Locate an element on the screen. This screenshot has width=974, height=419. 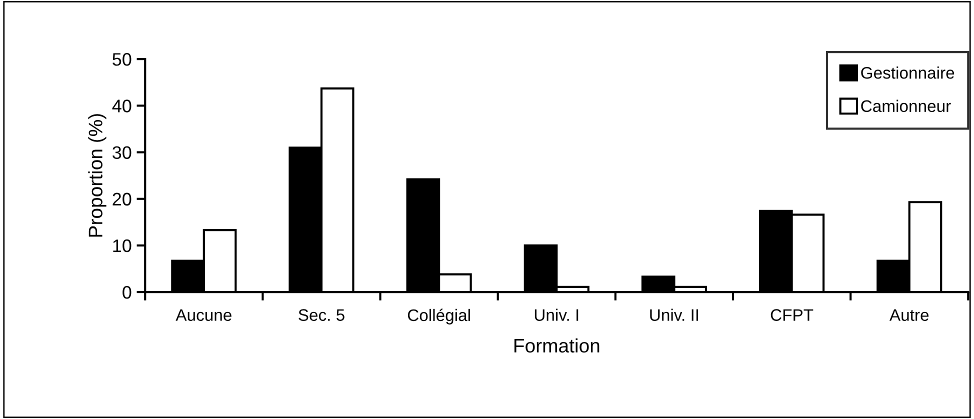
x-tick-label: Univ. II is located at coordinates (674, 314).